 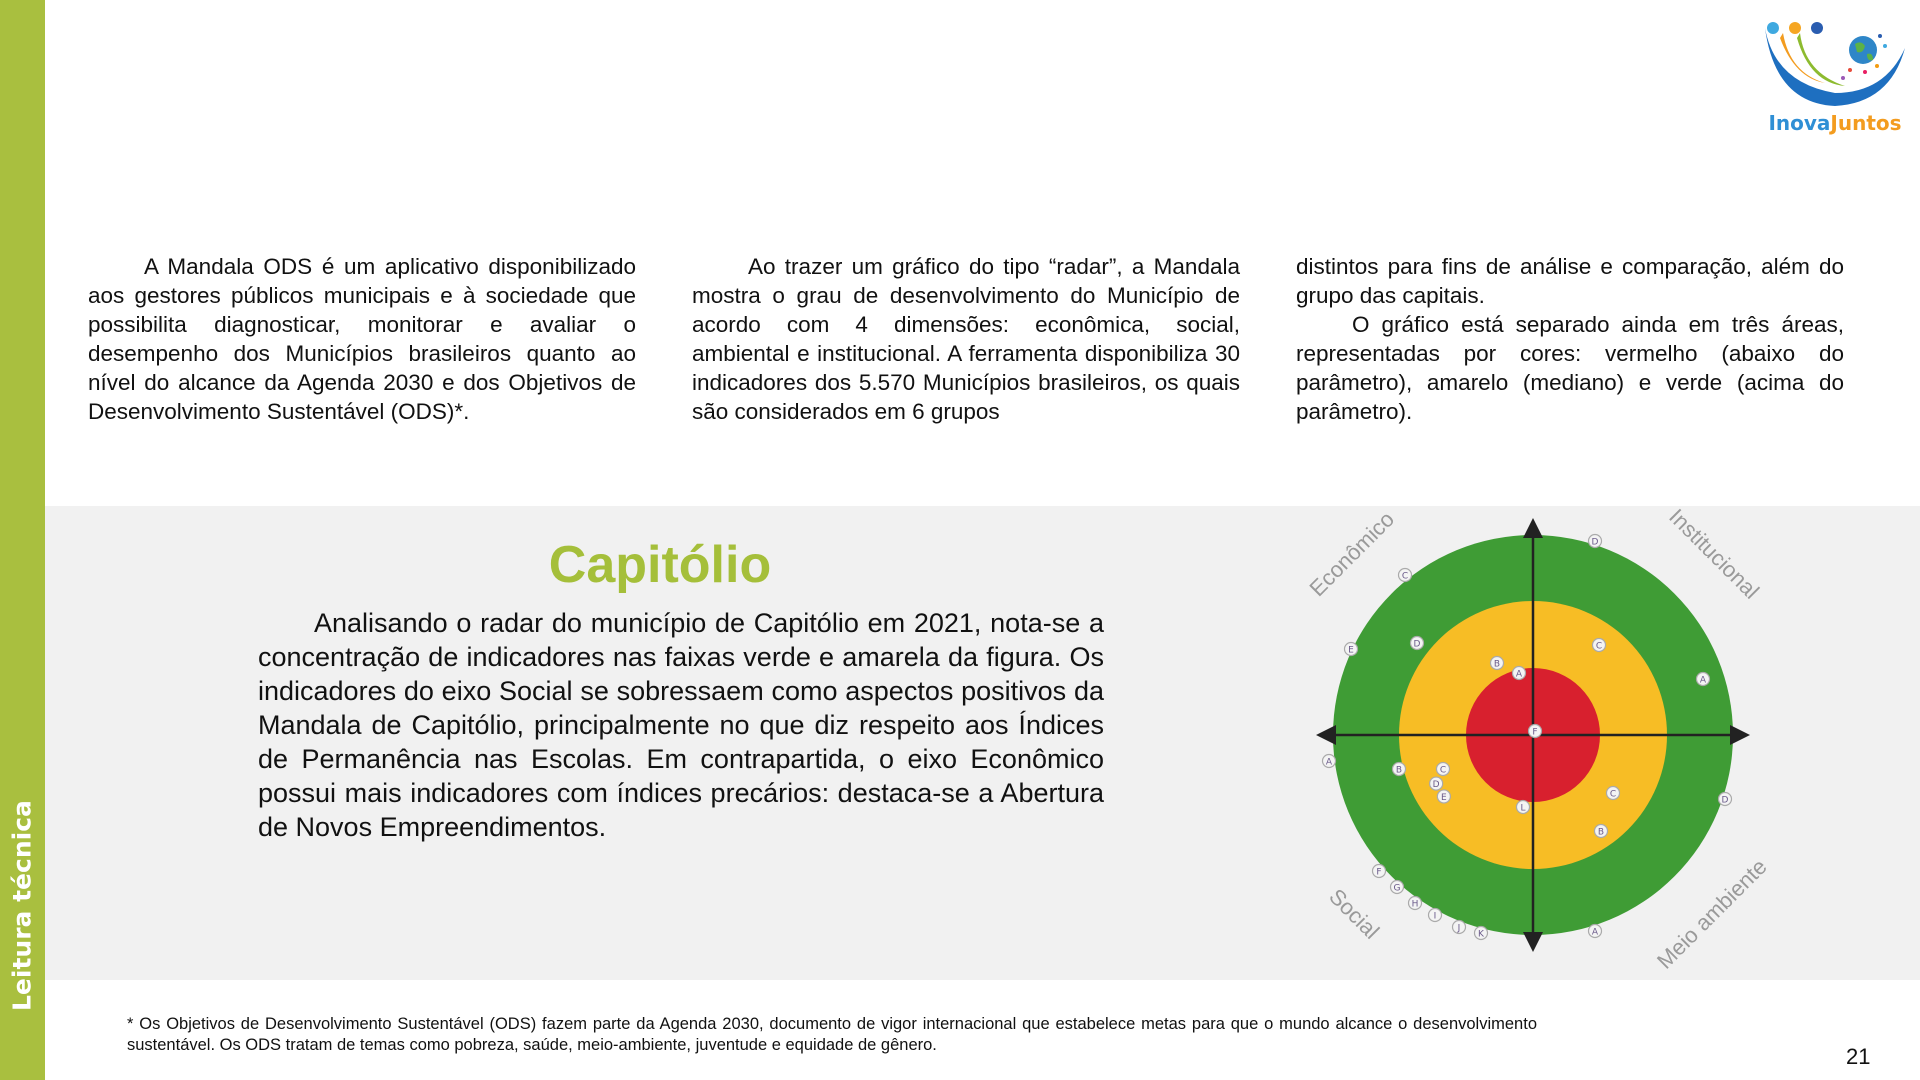 I want to click on indicator-point: L, so click(x=1523, y=807).